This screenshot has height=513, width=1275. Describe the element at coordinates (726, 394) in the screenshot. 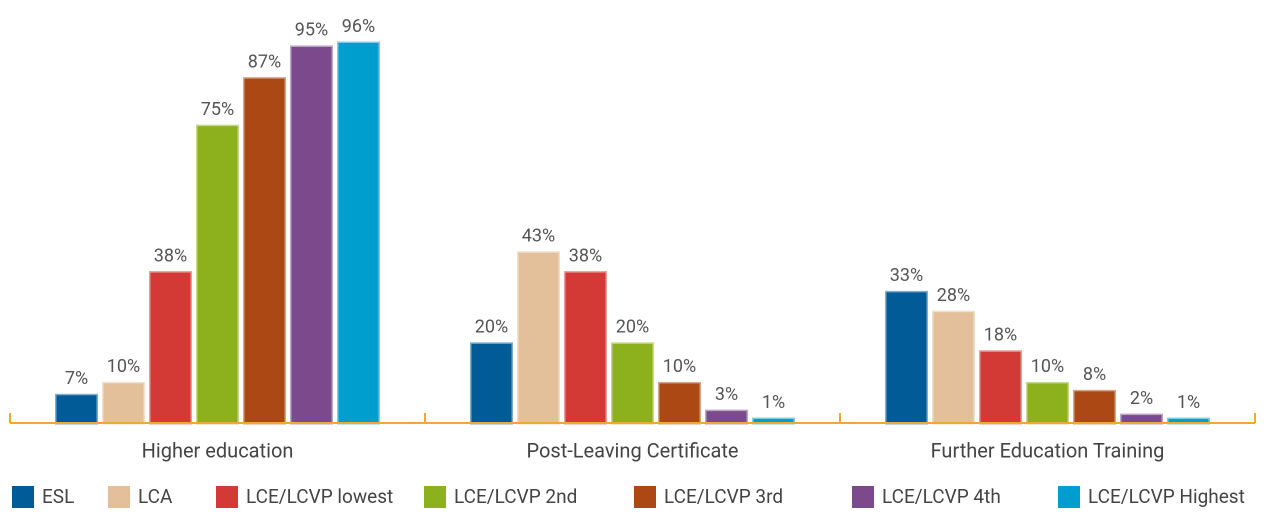

I see `value-label: 3%` at that location.